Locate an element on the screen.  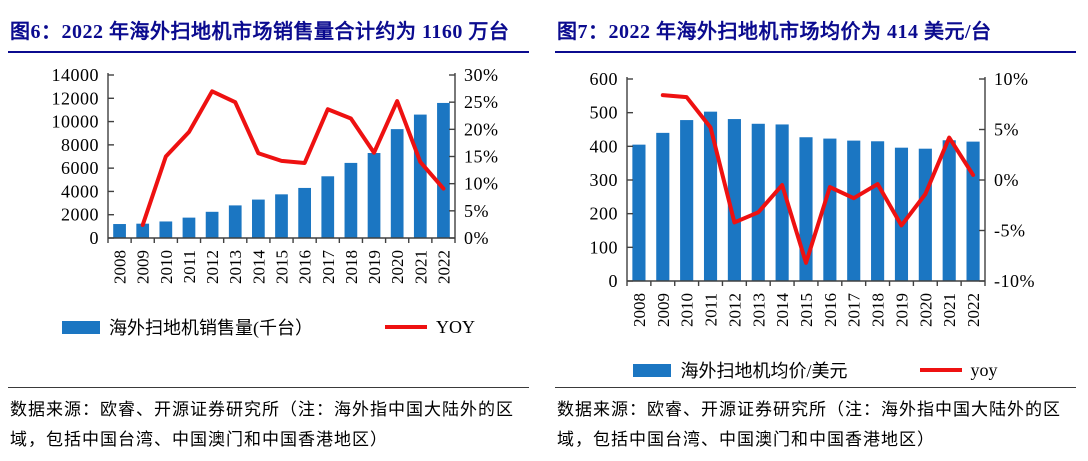
legend-bar-label: 海外扫地机均价/美元 is located at coordinates (764, 371).